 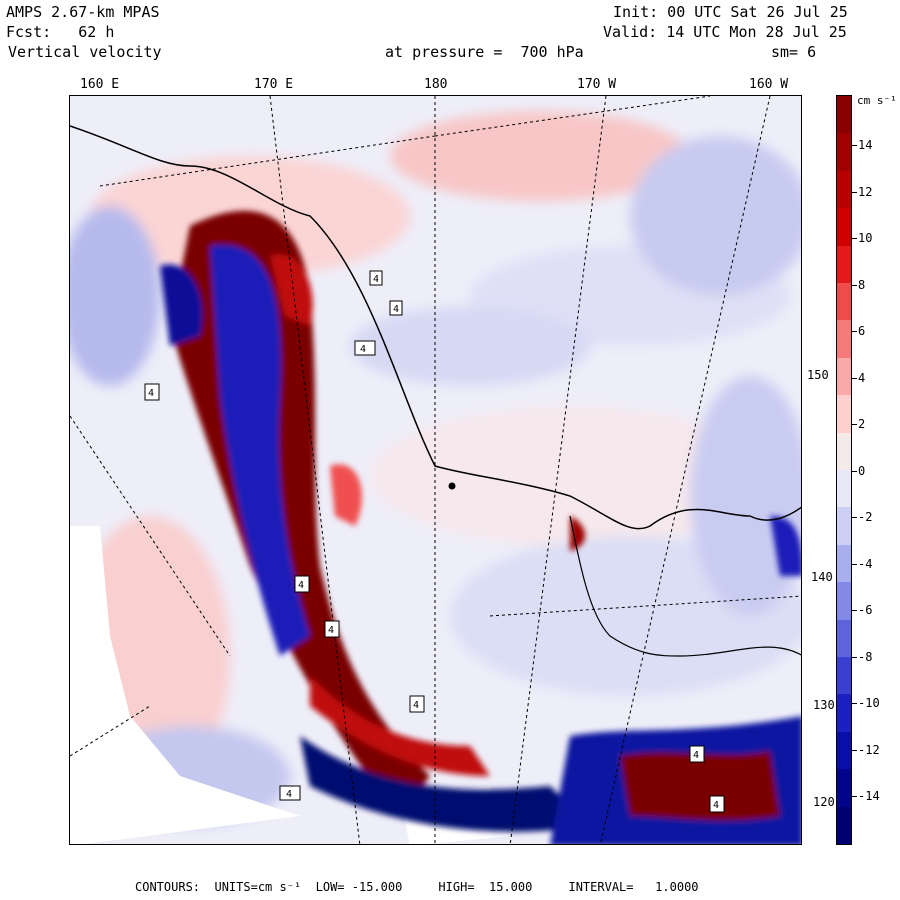 I want to click on colorbar-tick-label: -6, so click(x=865, y=610).